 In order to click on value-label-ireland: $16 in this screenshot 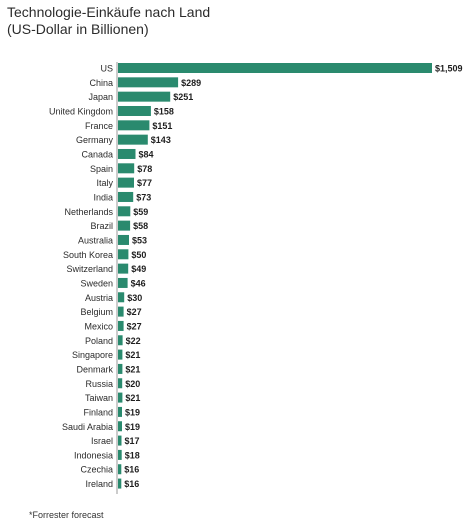, I will do `click(131, 484)`.